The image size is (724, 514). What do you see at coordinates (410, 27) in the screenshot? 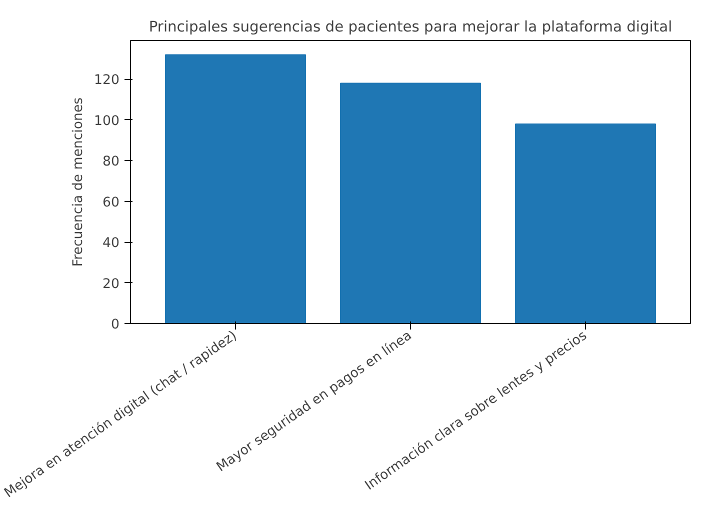
I see `chart-title: Principales sugerencias de pacientes para mejorar la plataforma digital` at bounding box center [410, 27].